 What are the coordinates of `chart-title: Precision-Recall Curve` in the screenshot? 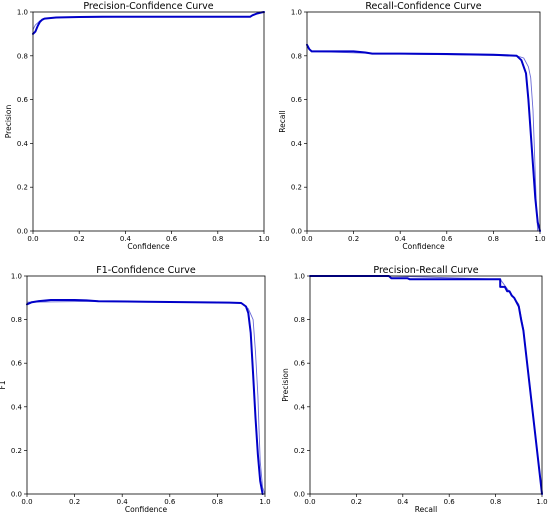 It's located at (425, 270).